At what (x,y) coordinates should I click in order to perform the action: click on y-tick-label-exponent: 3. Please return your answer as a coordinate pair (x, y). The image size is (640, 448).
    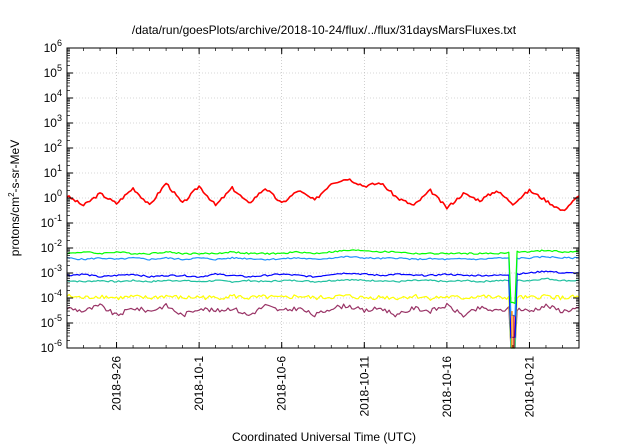
    Looking at the image, I should click on (59, 118).